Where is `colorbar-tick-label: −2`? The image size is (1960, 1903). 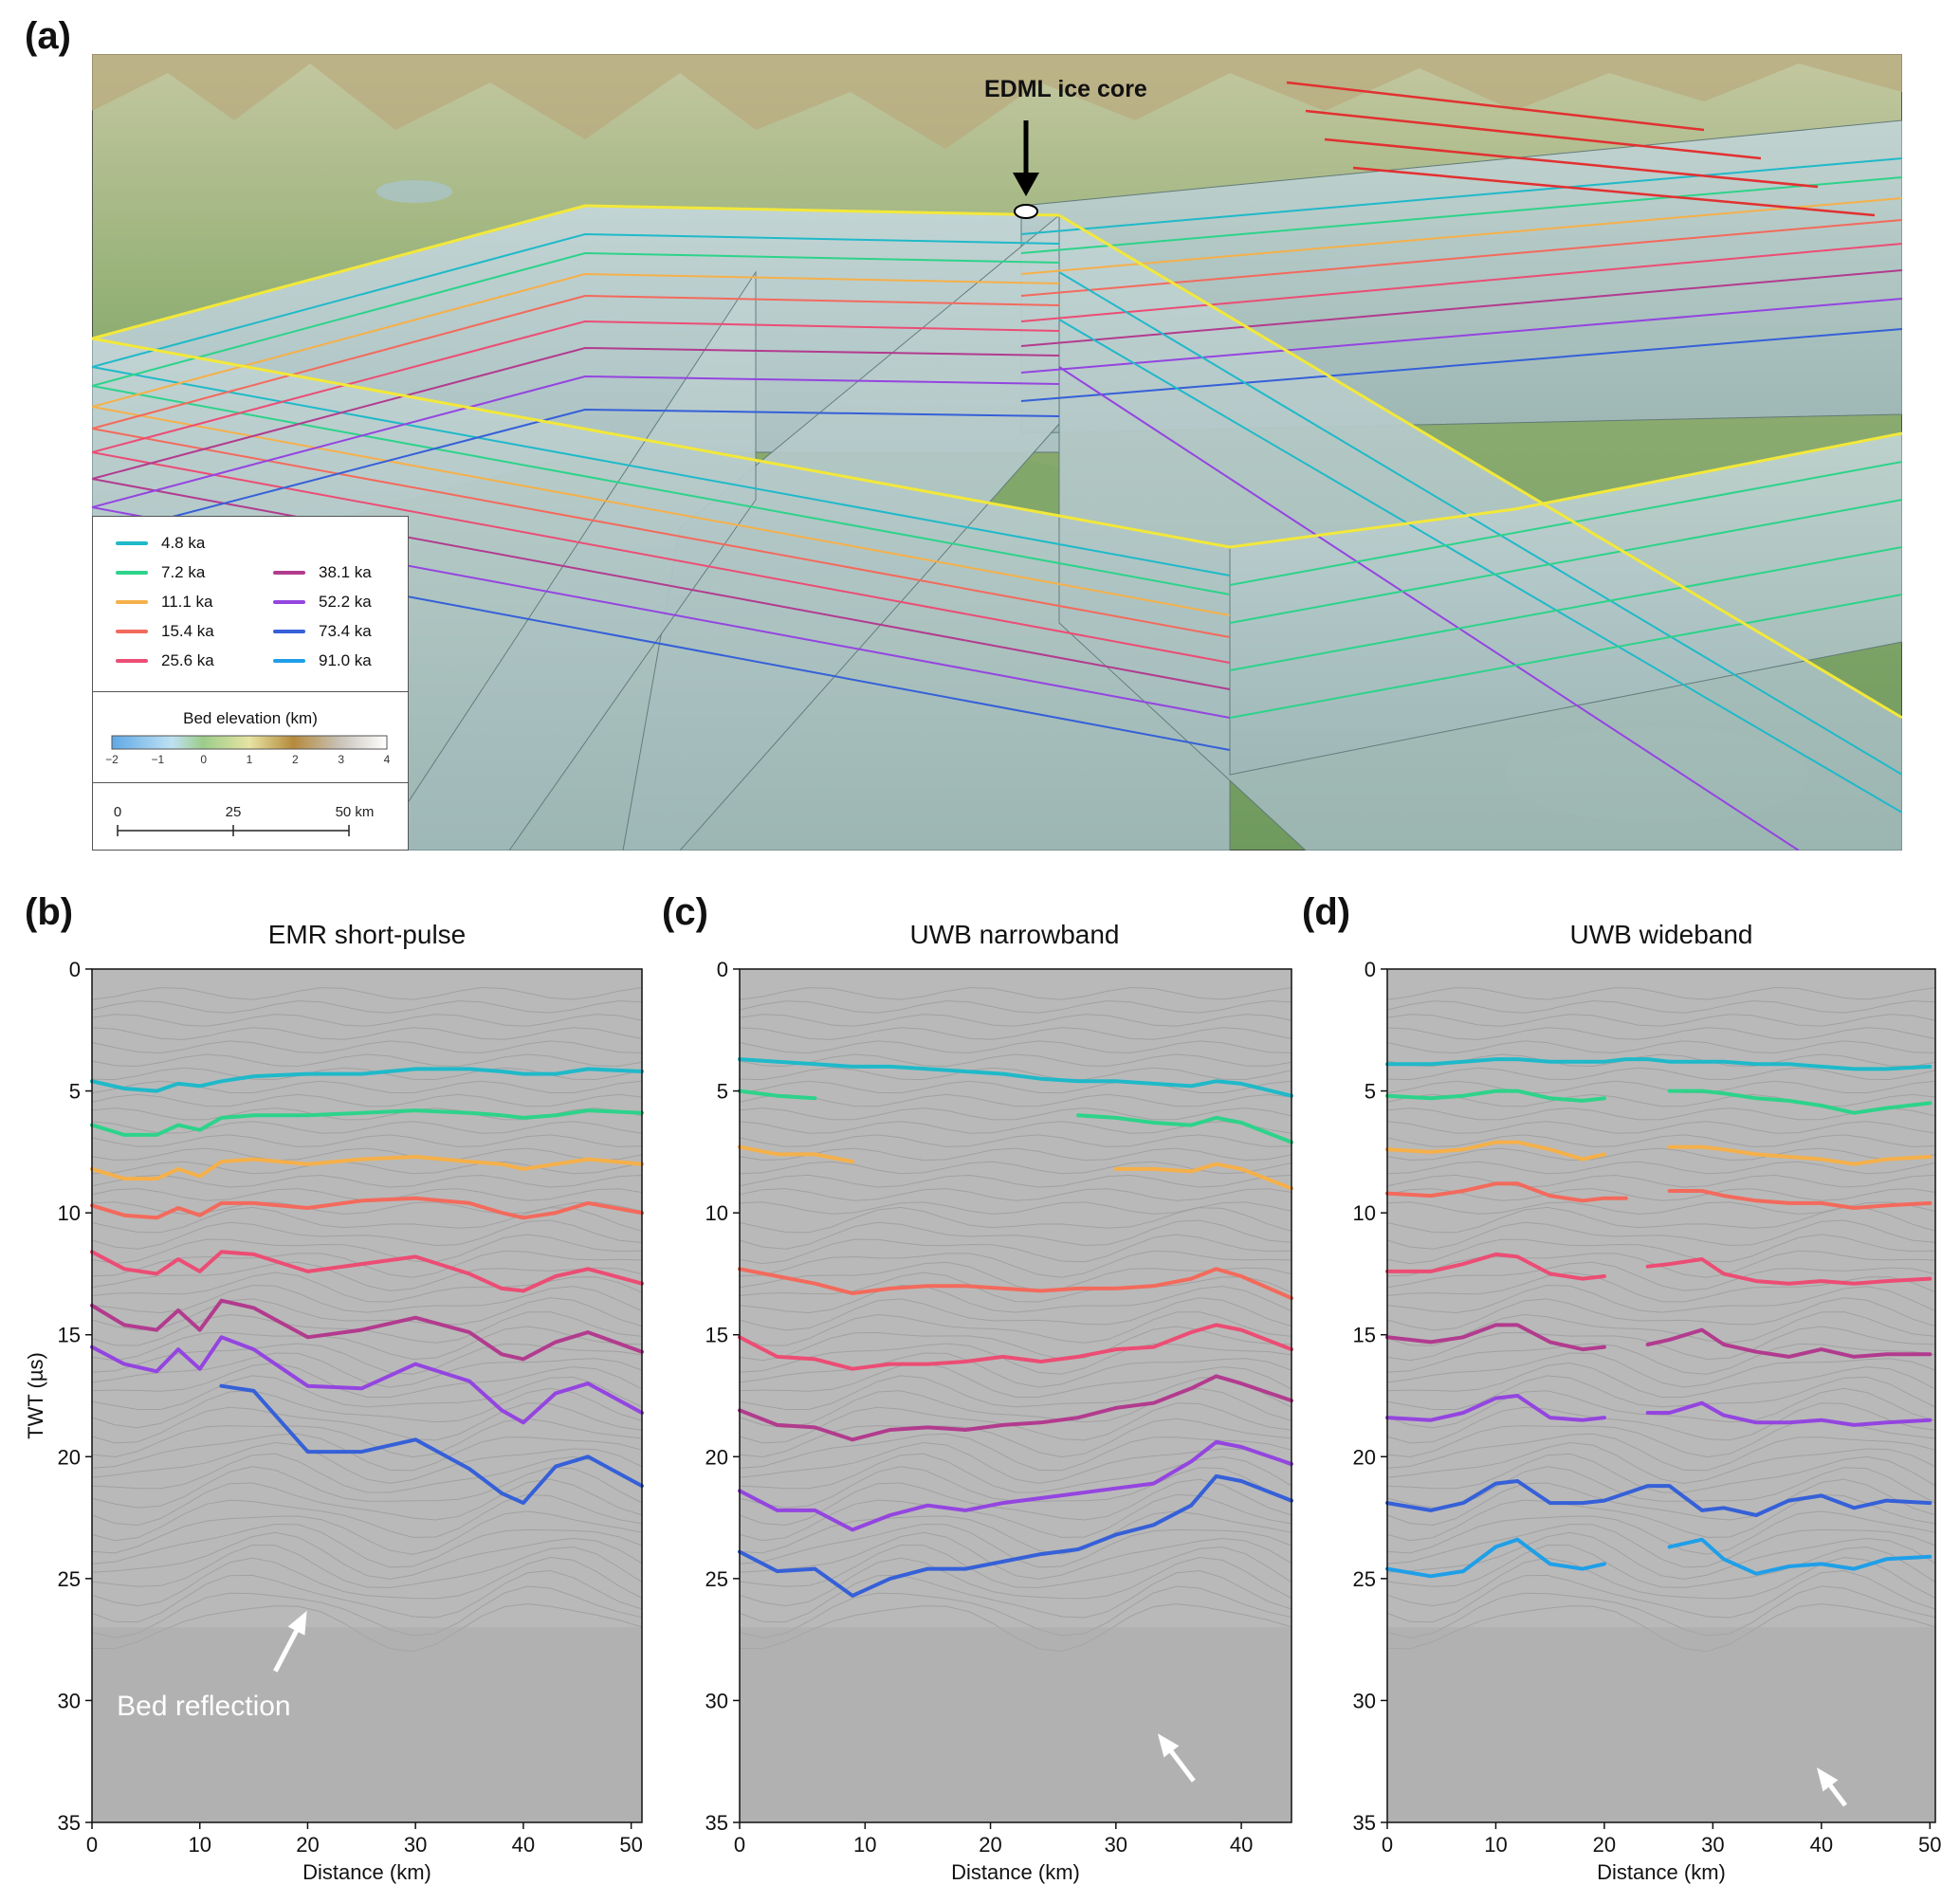 colorbar-tick-label: −2 is located at coordinates (112, 759).